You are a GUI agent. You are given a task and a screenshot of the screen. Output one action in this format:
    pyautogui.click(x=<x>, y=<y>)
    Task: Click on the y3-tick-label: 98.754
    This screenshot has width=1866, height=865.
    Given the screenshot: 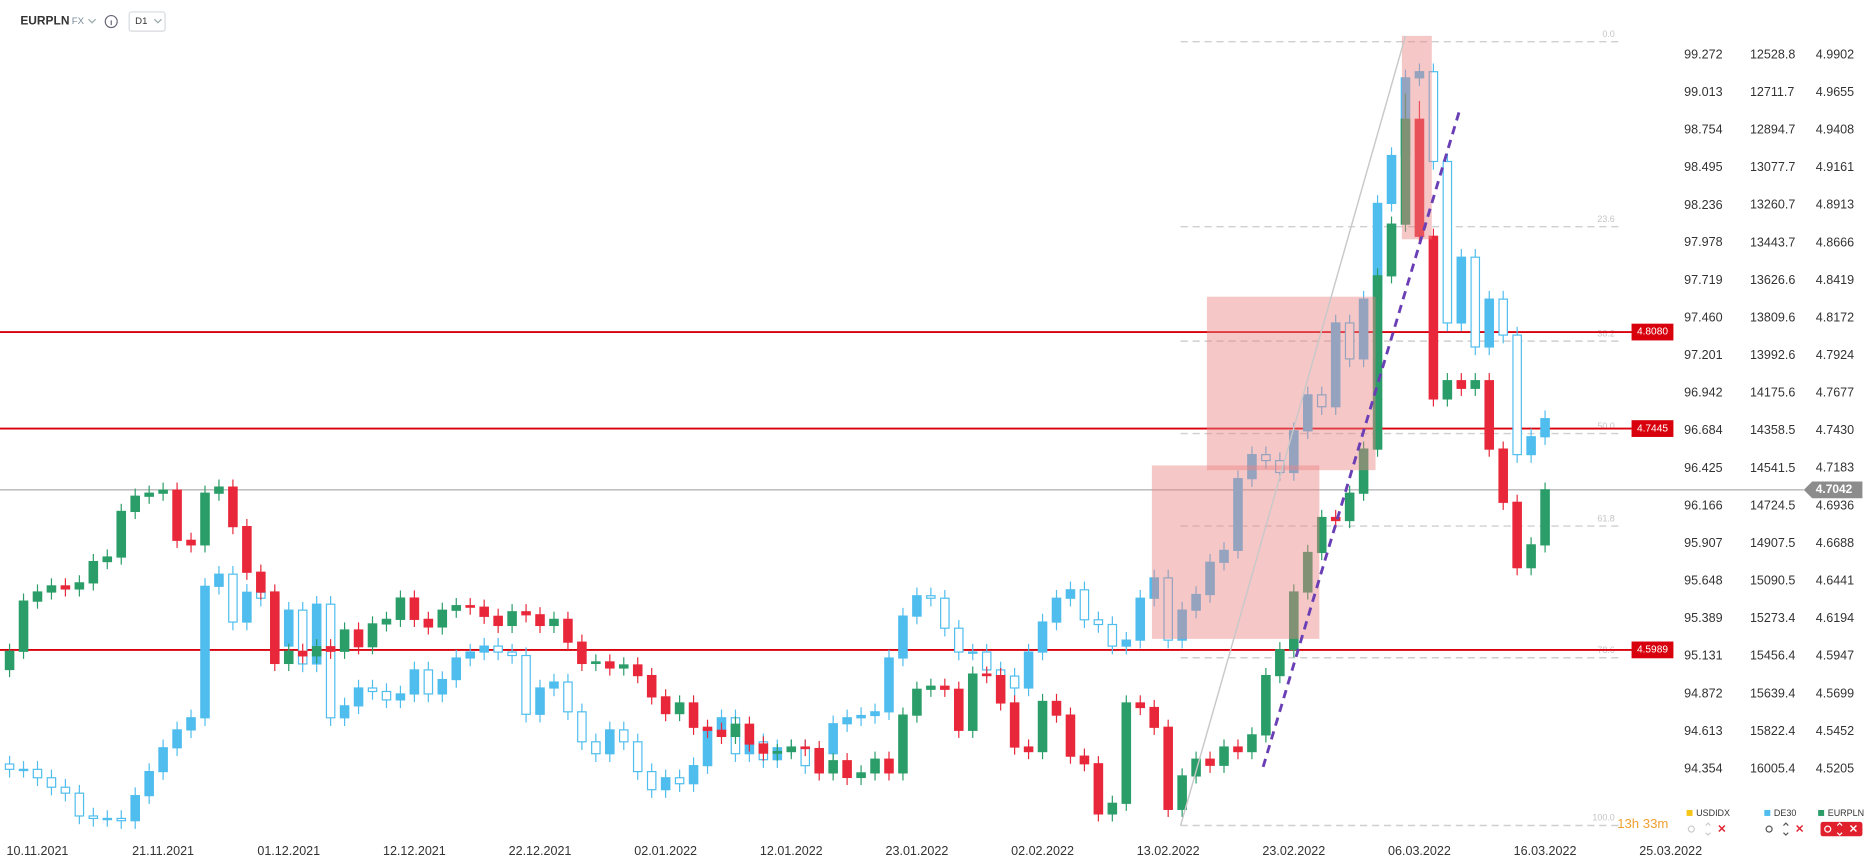 What is the action you would take?
    pyautogui.click(x=1703, y=130)
    